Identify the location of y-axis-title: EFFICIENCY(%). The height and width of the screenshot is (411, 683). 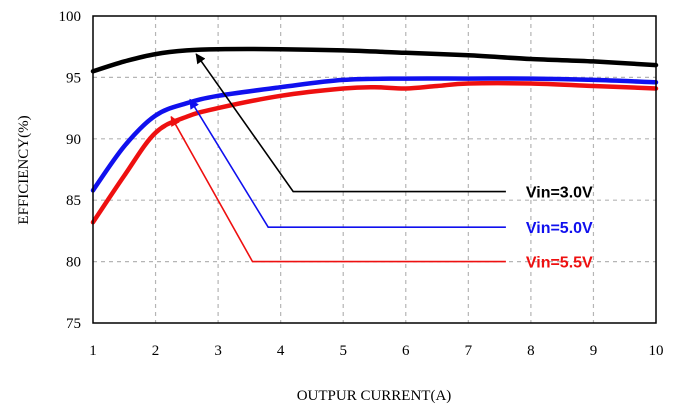
(24, 169).